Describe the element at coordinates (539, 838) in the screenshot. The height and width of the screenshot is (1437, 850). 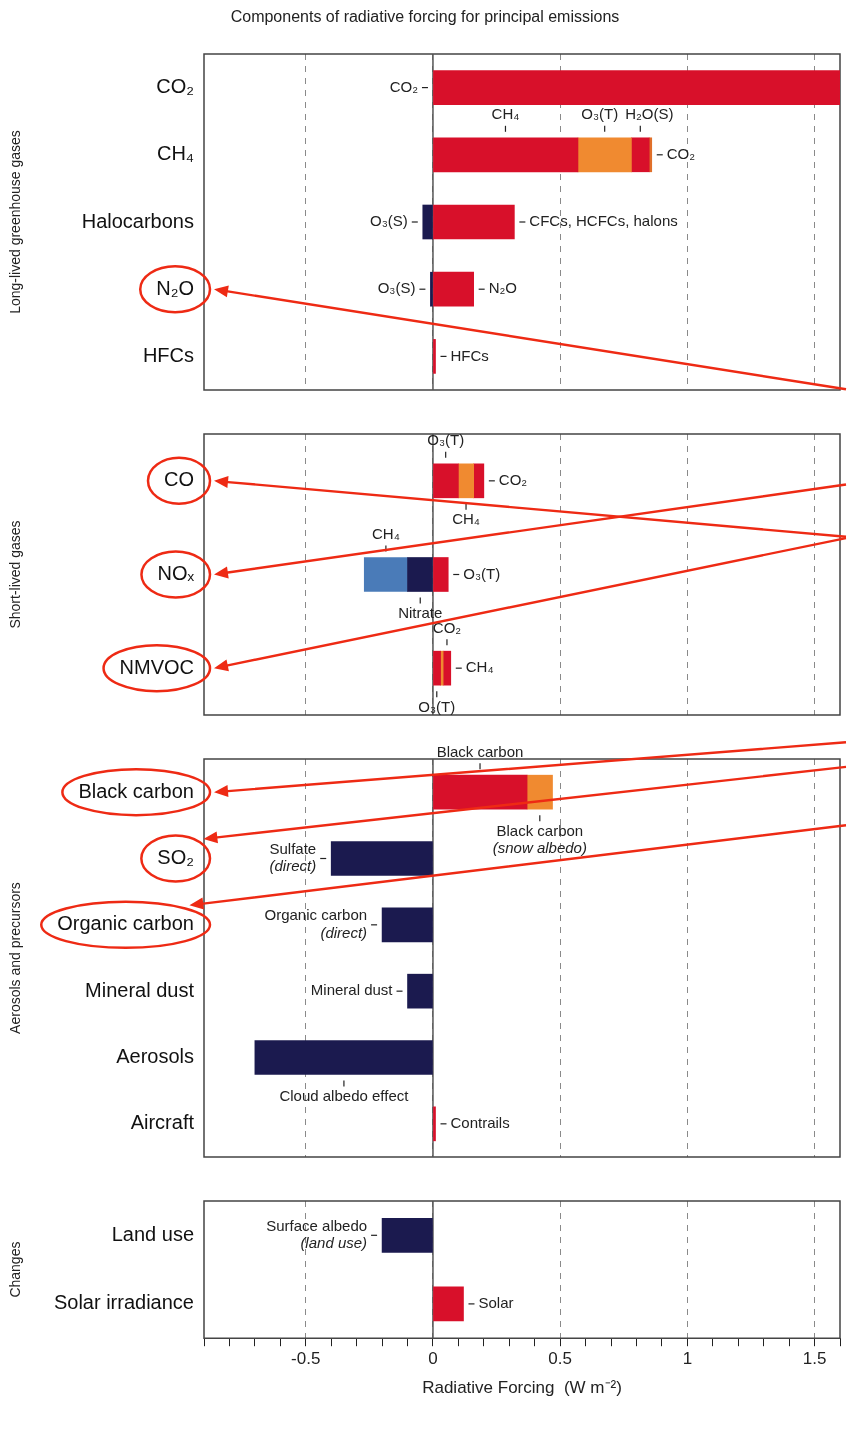
I see `annotation: Black carbon (snow albedo)` at that location.